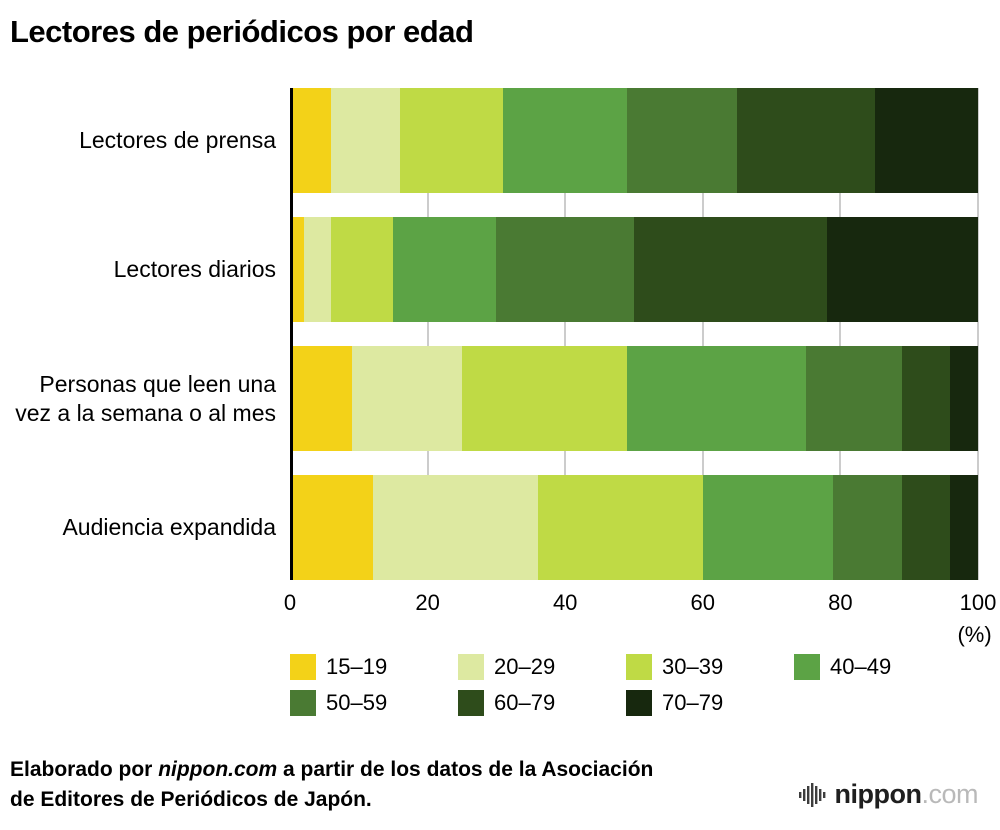 The height and width of the screenshot is (830, 1000). What do you see at coordinates (978, 602) in the screenshot?
I see `x-tick-label: 100` at bounding box center [978, 602].